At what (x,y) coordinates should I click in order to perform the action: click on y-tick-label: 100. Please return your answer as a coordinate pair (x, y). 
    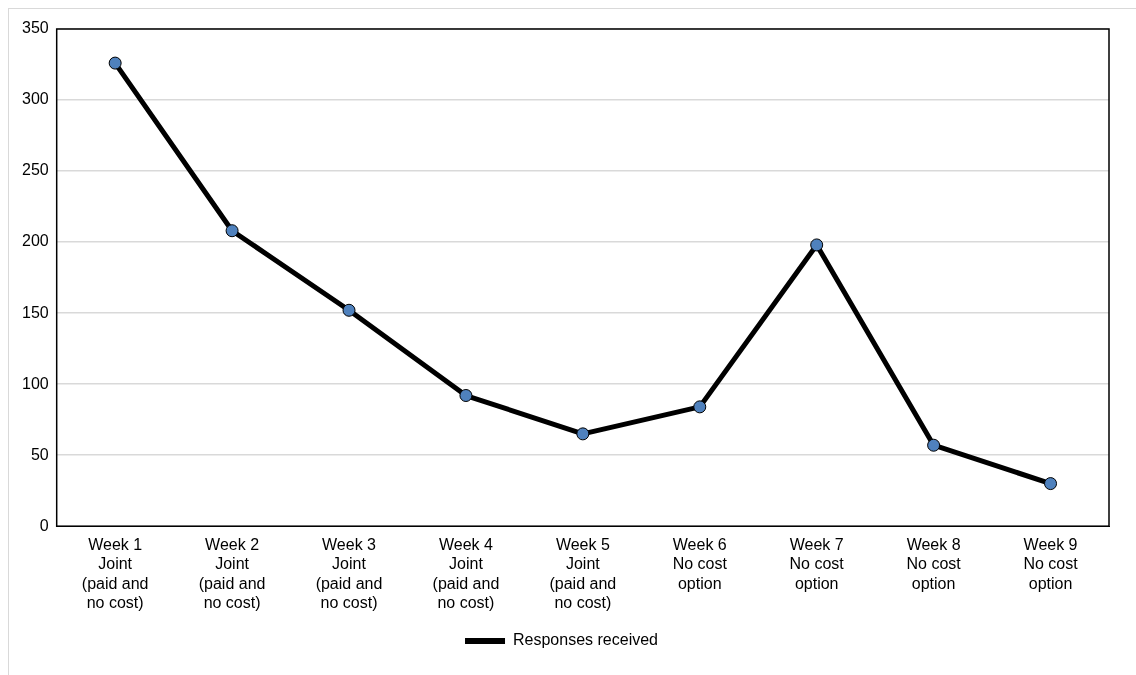
    Looking at the image, I should click on (35, 383).